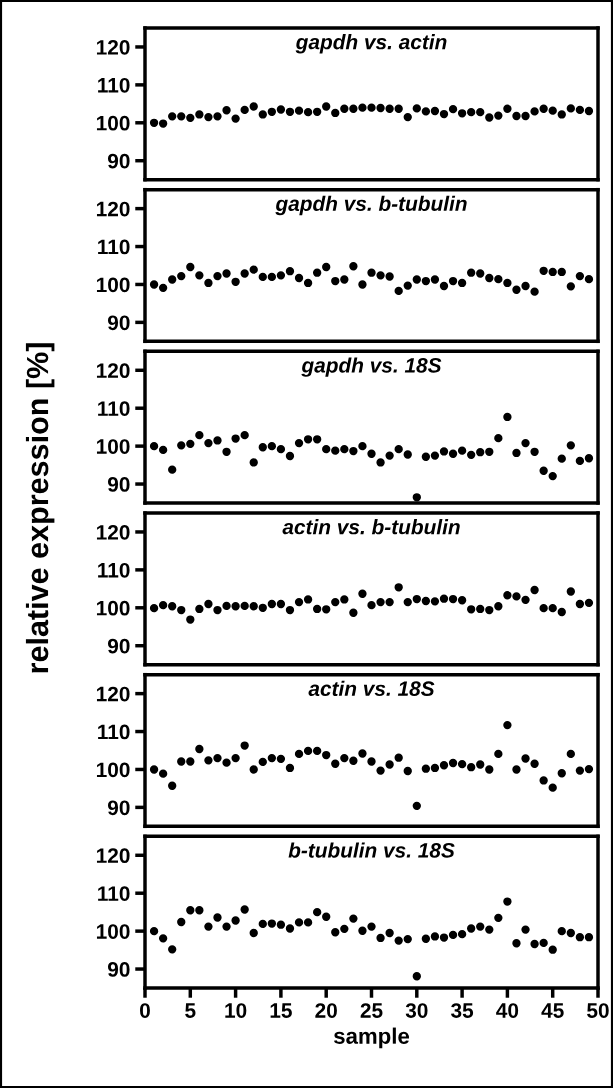 The width and height of the screenshot is (613, 1088). What do you see at coordinates (145, 1010) in the screenshot?
I see `x-tick-label: 0` at bounding box center [145, 1010].